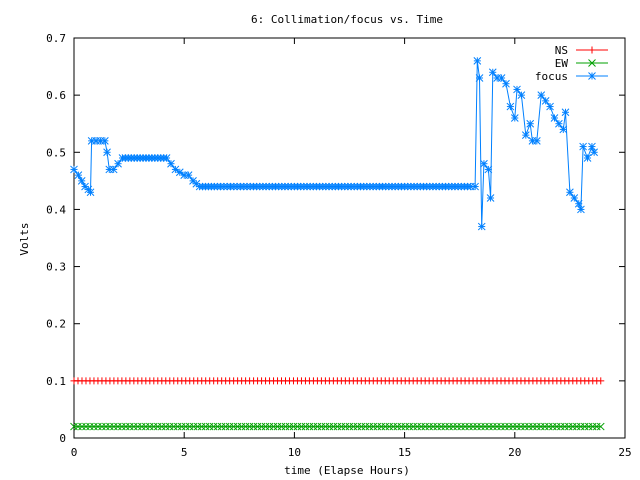  I want to click on x-tick-label: 10, so click(294, 452).